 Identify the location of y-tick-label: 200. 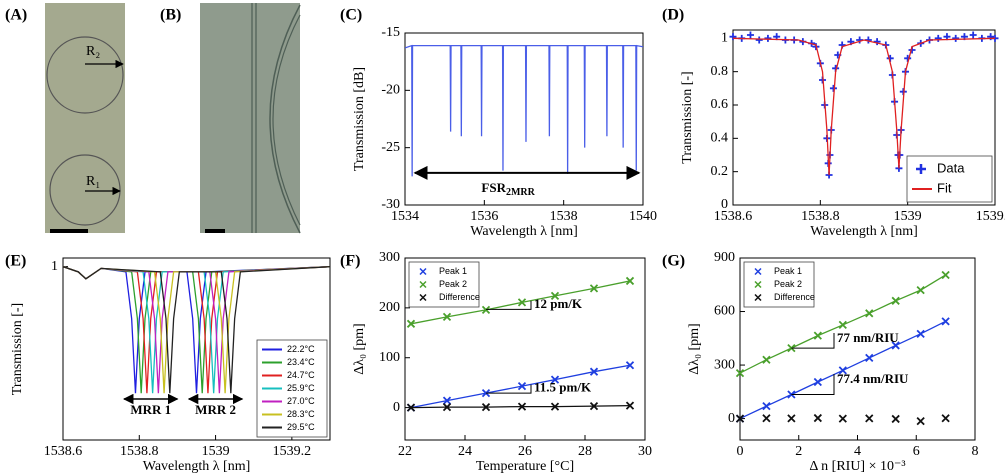
(389, 307).